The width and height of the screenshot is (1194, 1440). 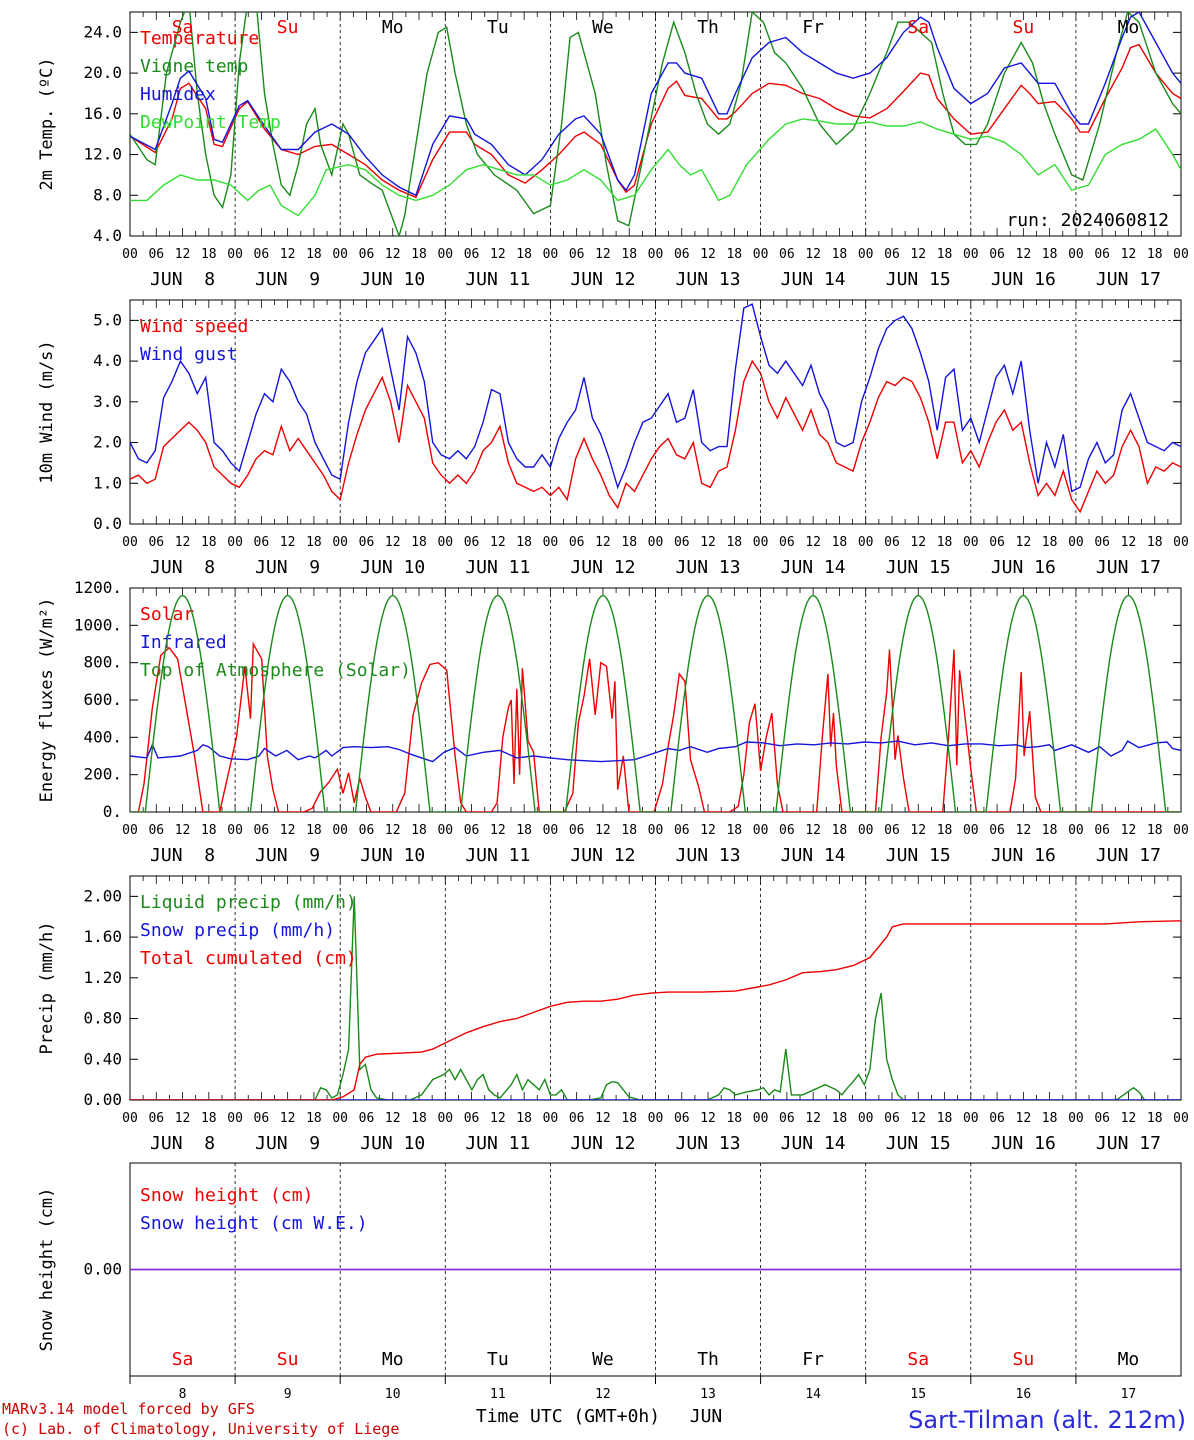 What do you see at coordinates (918, 1394) in the screenshot?
I see `day-number: 15` at bounding box center [918, 1394].